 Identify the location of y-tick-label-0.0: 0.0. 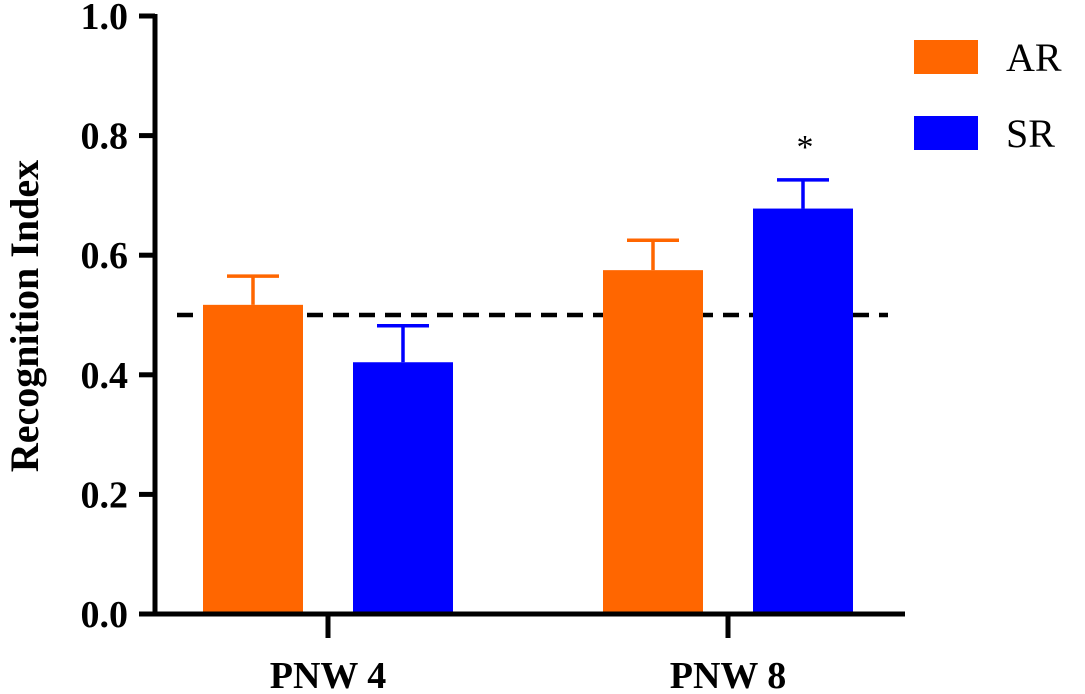
(105, 615).